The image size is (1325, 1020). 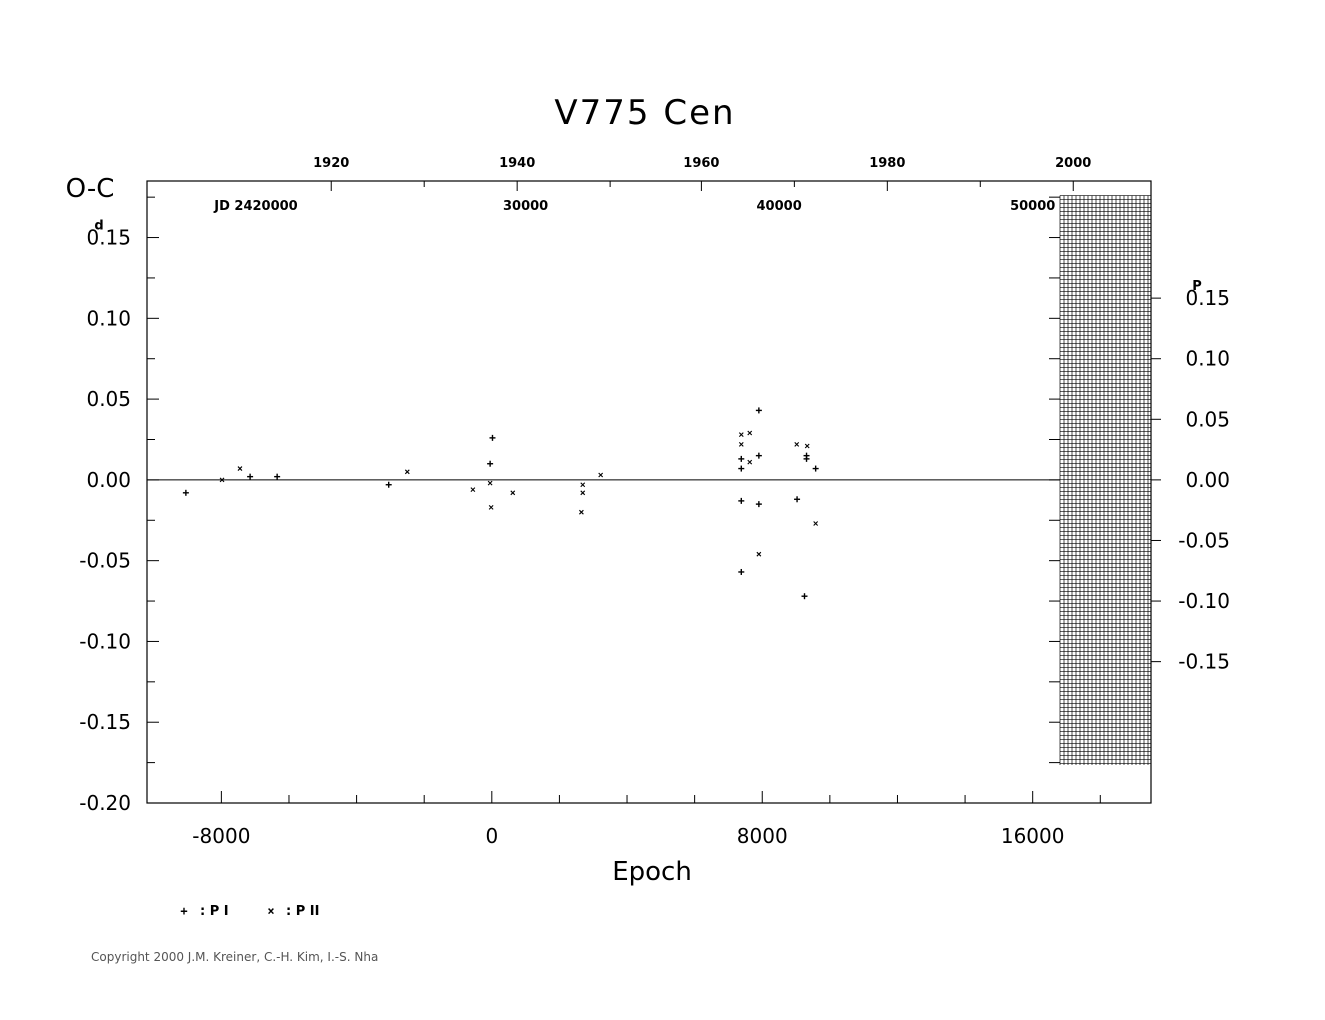 What do you see at coordinates (1032, 206) in the screenshot?
I see `jd-tick-label: 50000` at bounding box center [1032, 206].